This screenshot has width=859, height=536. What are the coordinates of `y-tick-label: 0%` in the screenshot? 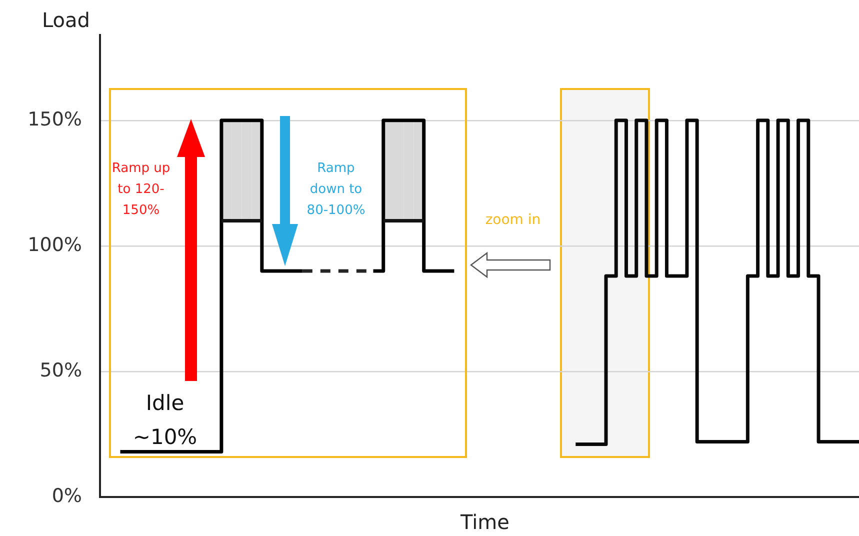 It's located at (67, 495).